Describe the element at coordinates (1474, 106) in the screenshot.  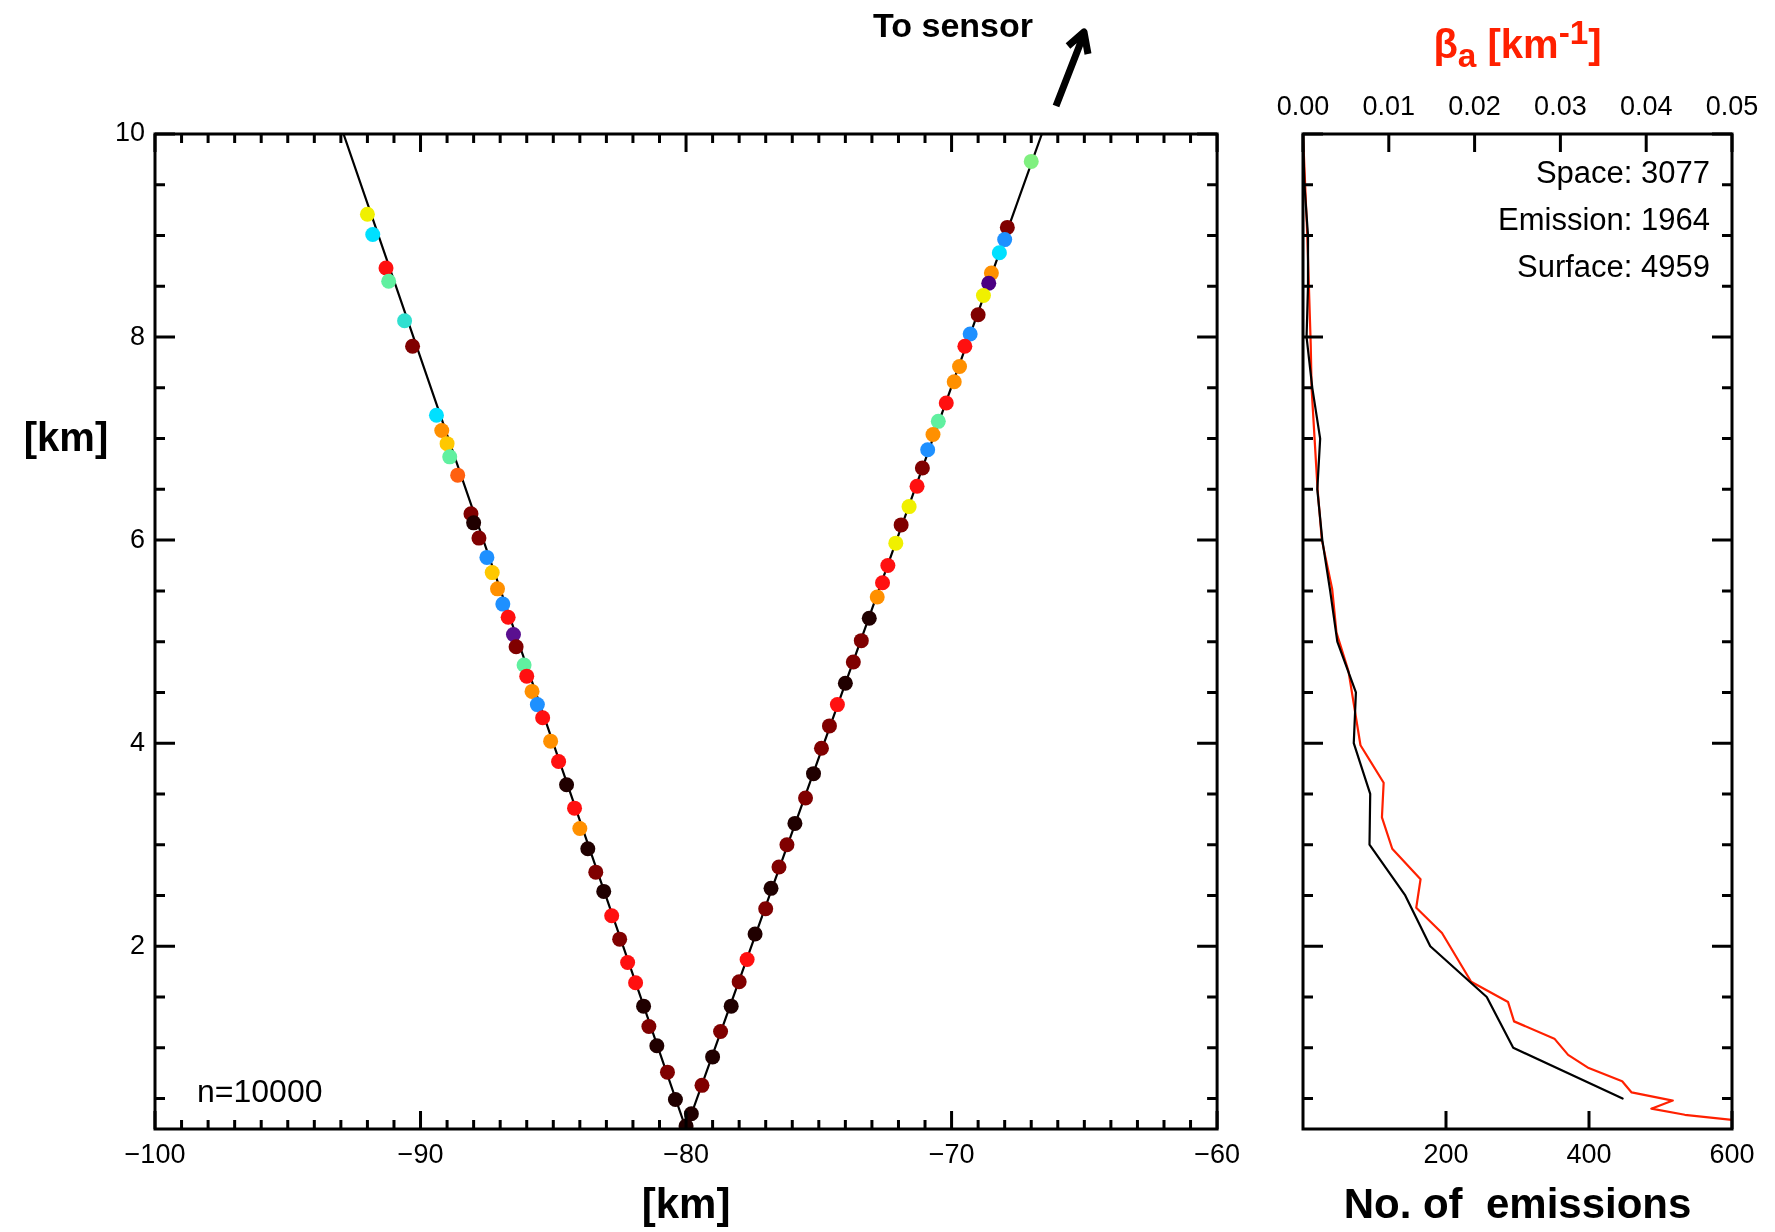
I see `x2-tick-label: 0.02` at that location.